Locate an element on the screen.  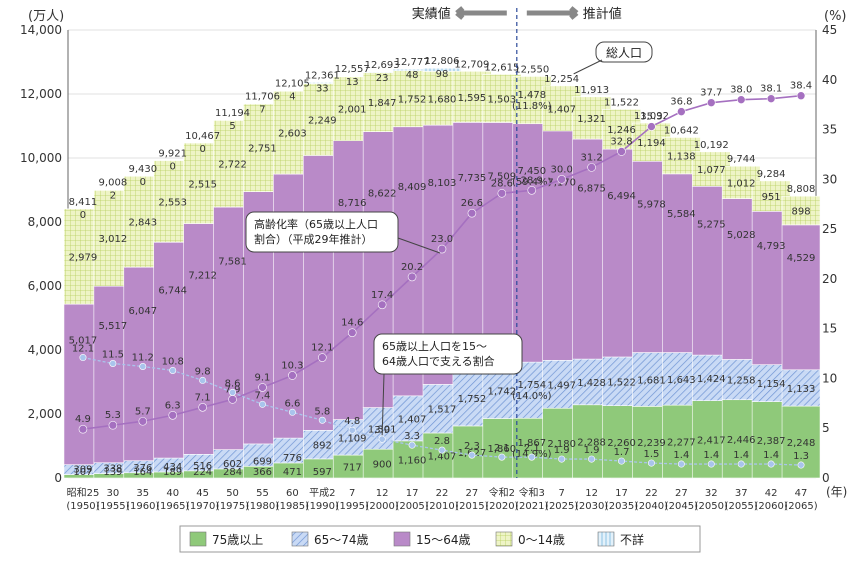
legend-label: 65～74歳 is located at coordinates (341, 540).